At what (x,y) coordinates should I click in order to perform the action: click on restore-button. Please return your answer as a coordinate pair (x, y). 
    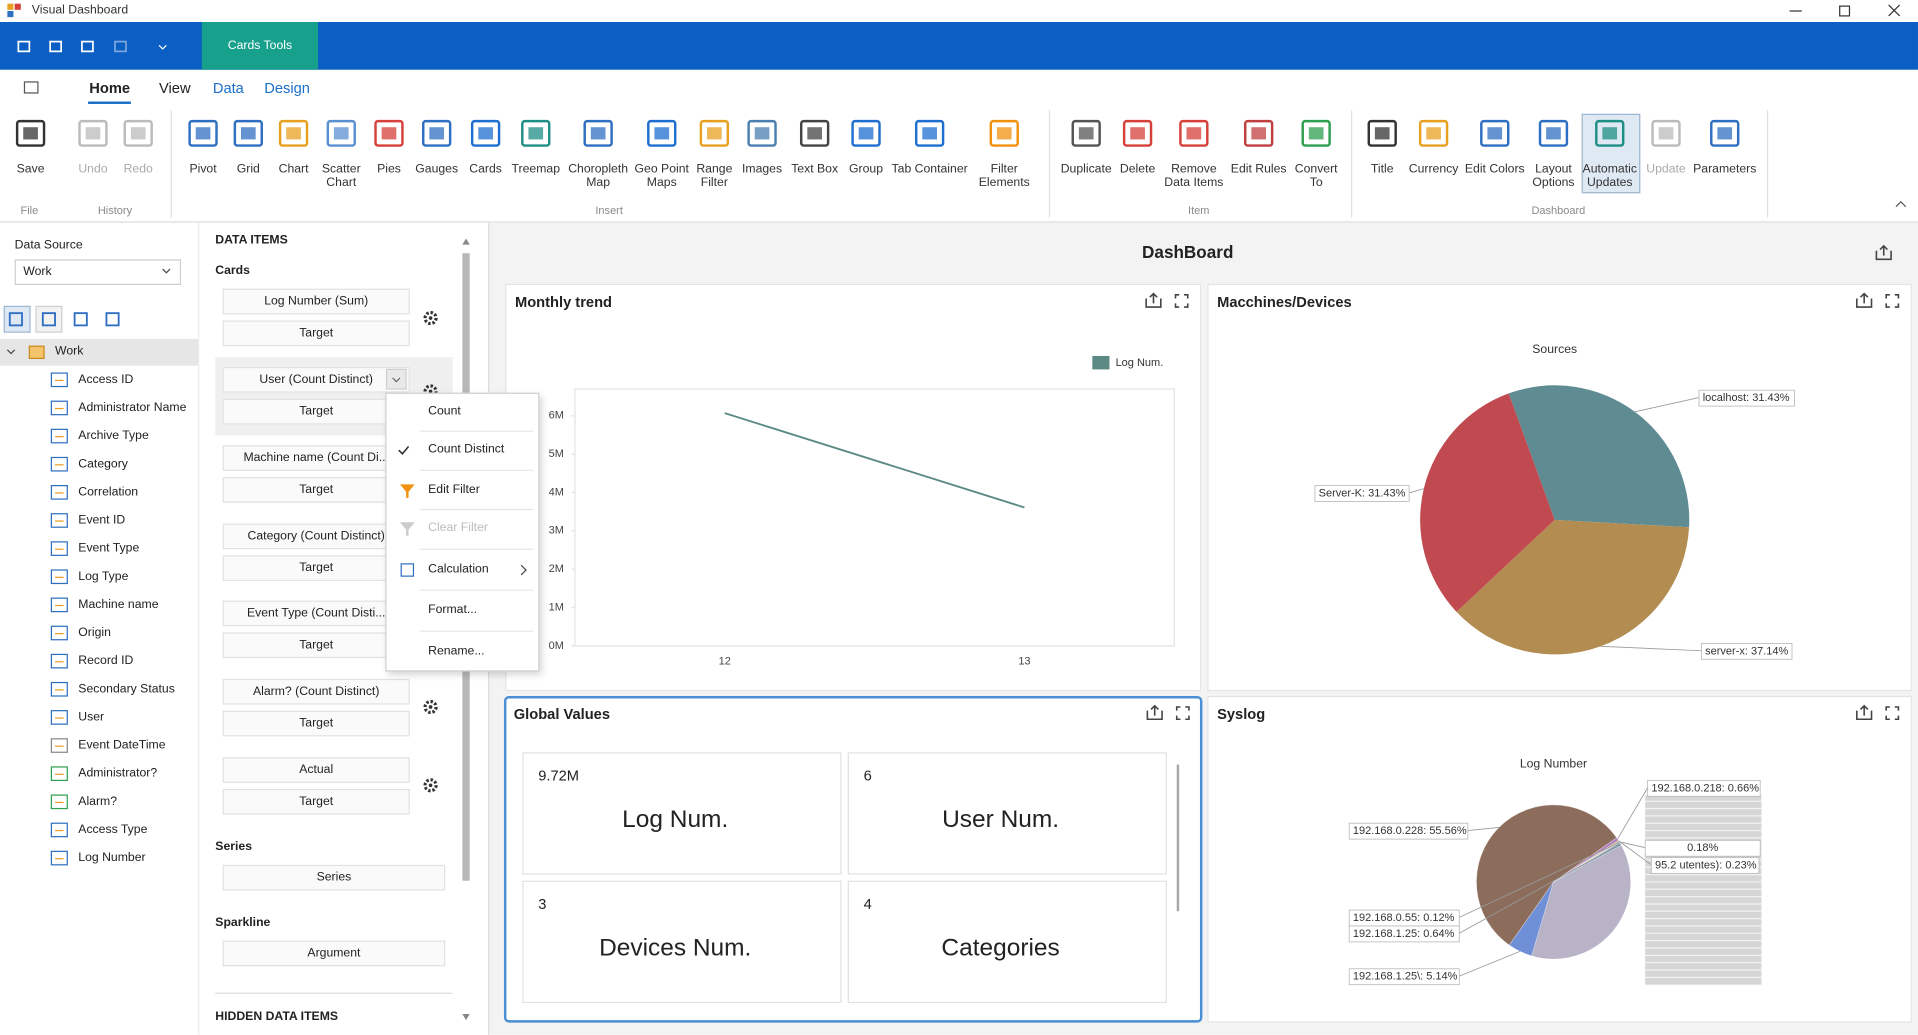
    Looking at the image, I should click on (1845, 11).